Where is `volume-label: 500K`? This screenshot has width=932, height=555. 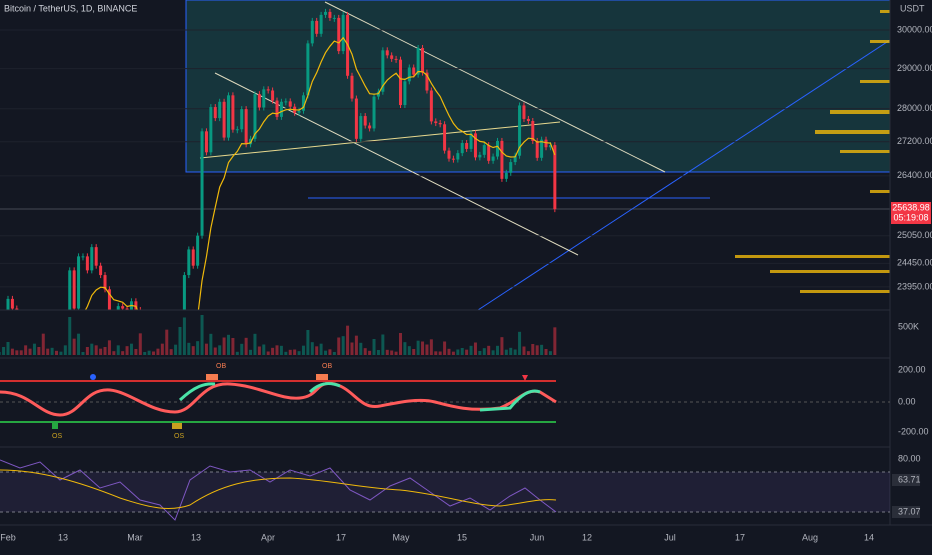
volume-label: 500K is located at coordinates (908, 326).